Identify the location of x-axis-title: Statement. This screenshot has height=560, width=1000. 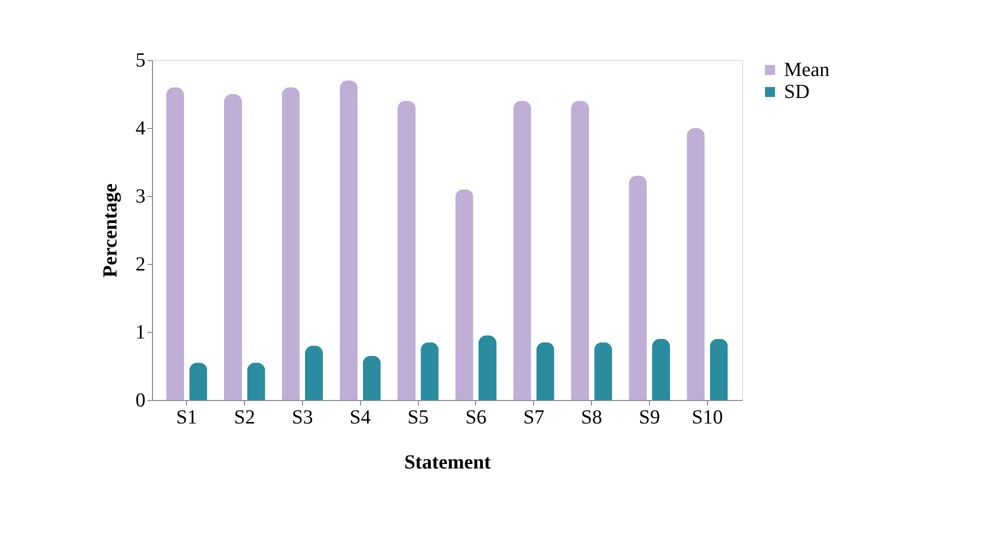
(448, 463).